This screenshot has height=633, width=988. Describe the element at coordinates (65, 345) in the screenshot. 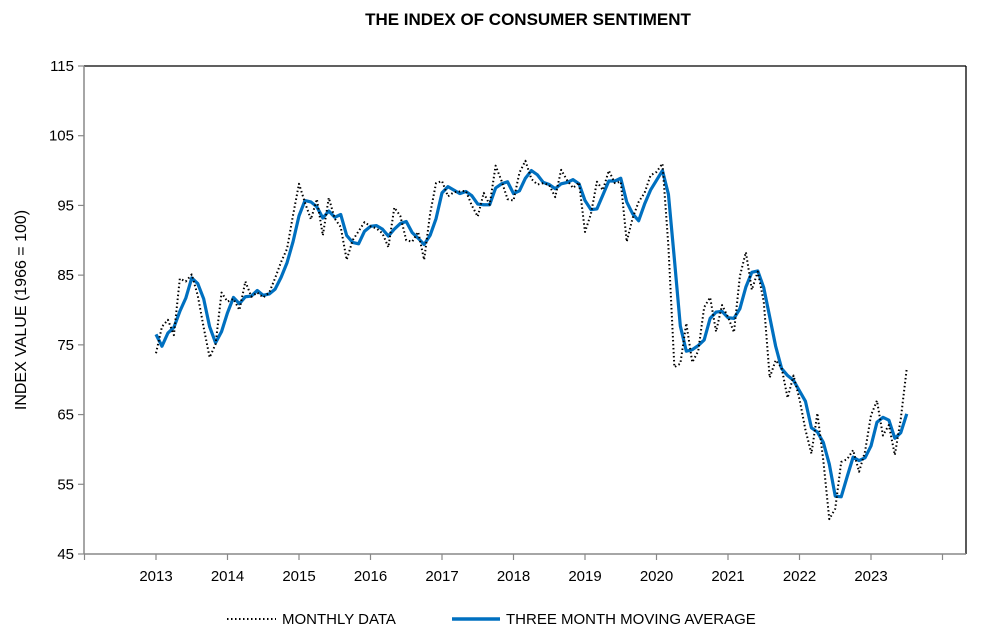

I see `y-tick-label: 75` at that location.